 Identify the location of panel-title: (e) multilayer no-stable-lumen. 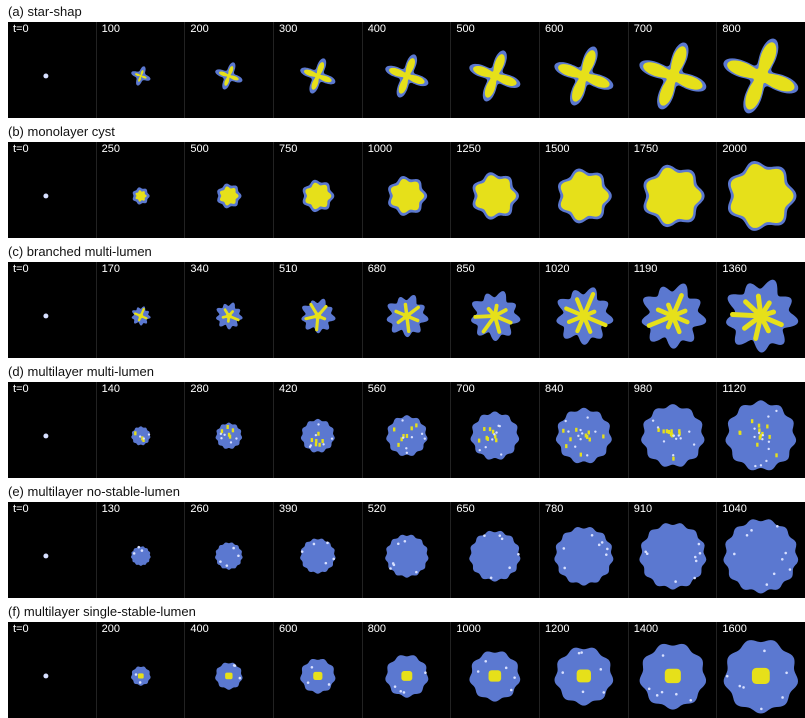
(94, 492).